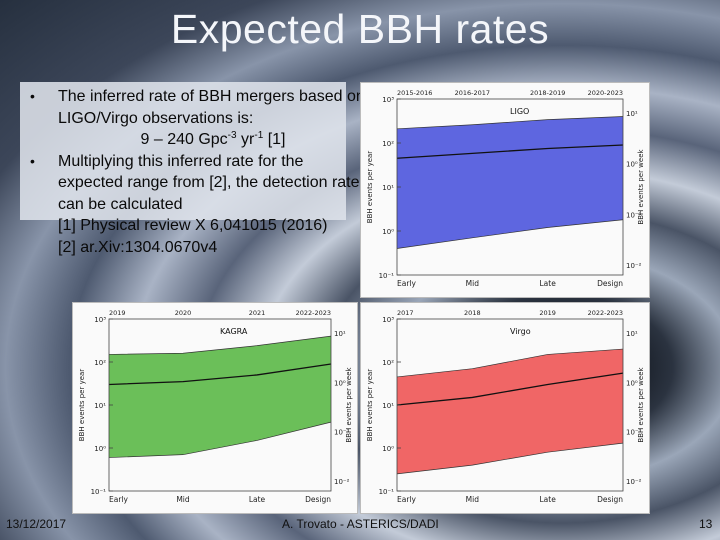 Image resolution: width=720 pixels, height=540 pixels. What do you see at coordinates (520, 331) in the screenshot?
I see `detector-label: Virgo` at bounding box center [520, 331].